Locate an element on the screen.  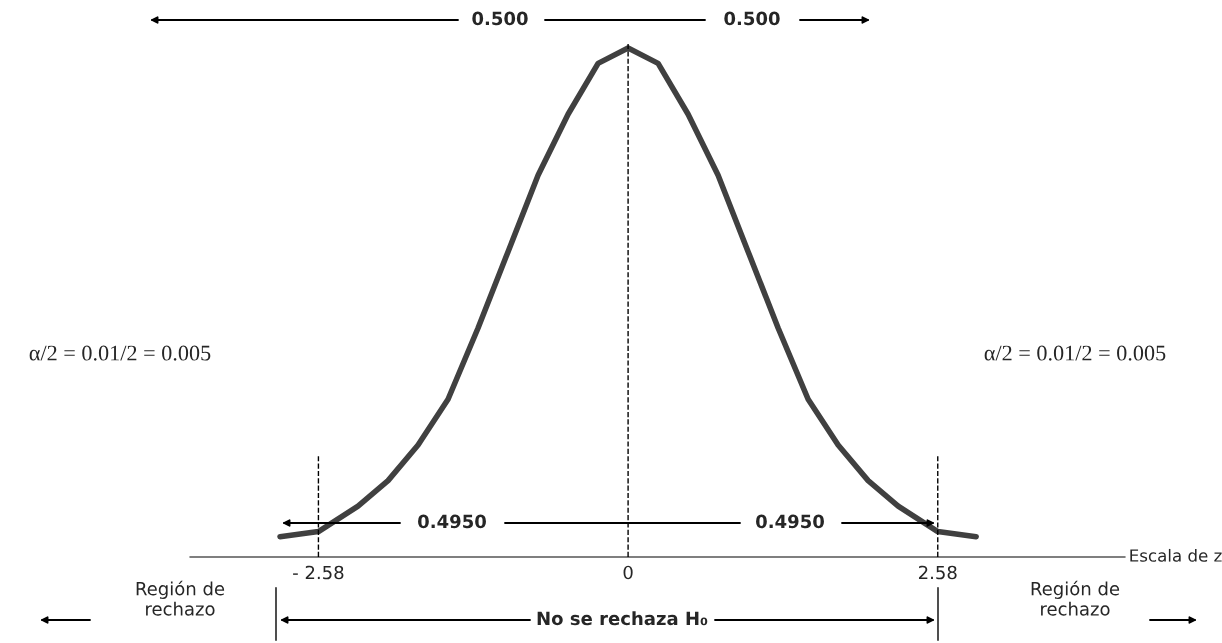
x-axis-title: Escala de z is located at coordinates (1176, 555).